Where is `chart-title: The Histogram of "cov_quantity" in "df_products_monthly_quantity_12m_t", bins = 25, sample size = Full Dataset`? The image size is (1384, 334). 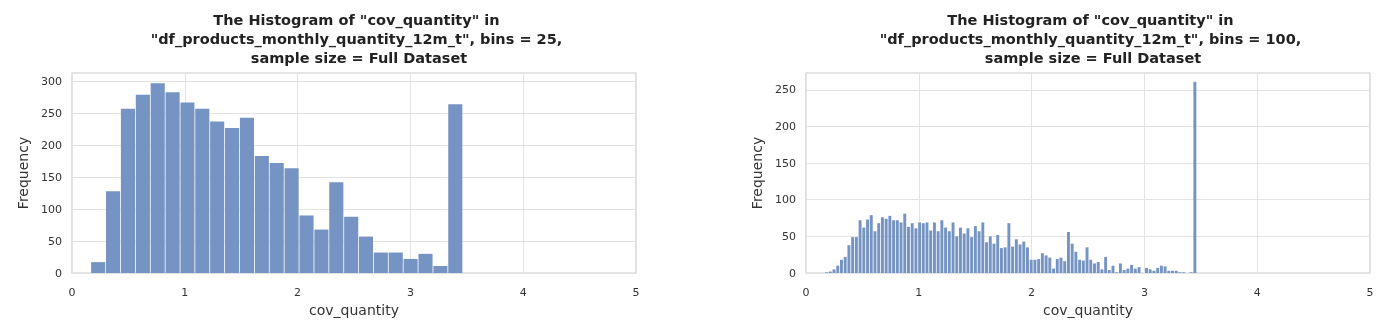 chart-title: The Histogram of "cov_quantity" in "df_products_monthly_quantity_12m_t", bins = 25, sample size = Full Dataset is located at coordinates (359, 38).